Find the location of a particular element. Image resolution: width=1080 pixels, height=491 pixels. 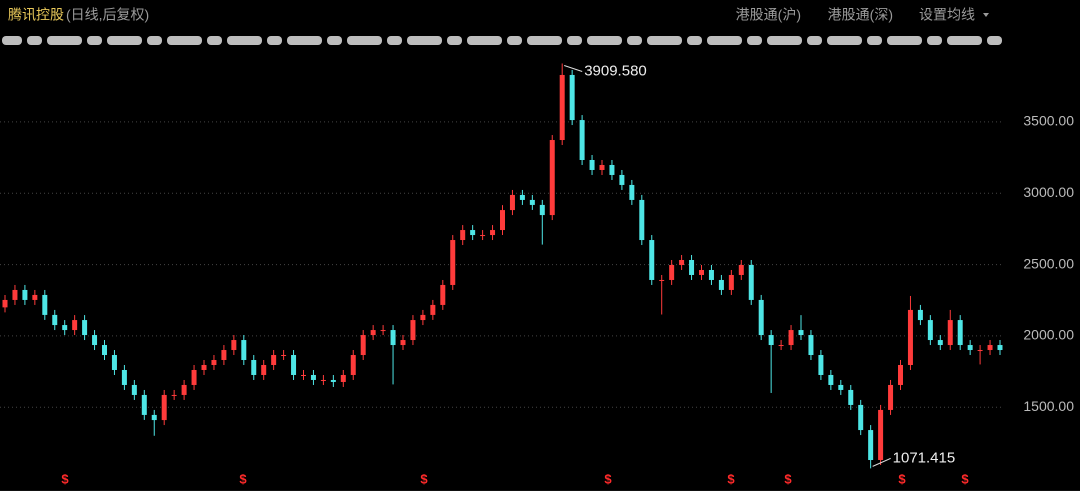

stock-title: 腾讯控股 is located at coordinates (36, 15).